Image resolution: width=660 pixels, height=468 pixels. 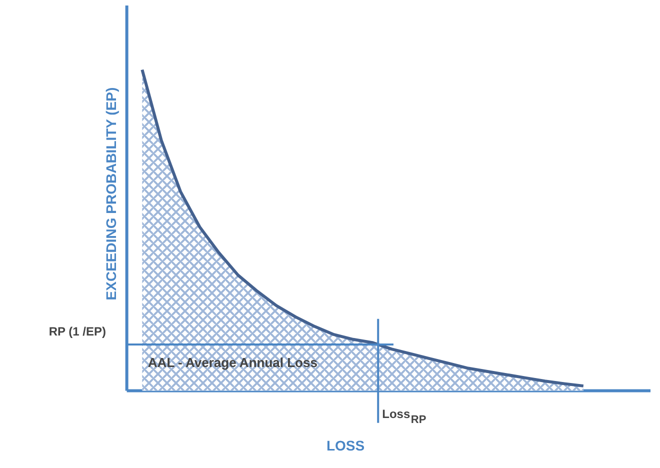 What do you see at coordinates (77, 331) in the screenshot?
I see `ref-line-label: RP (1 /EP)` at bounding box center [77, 331].